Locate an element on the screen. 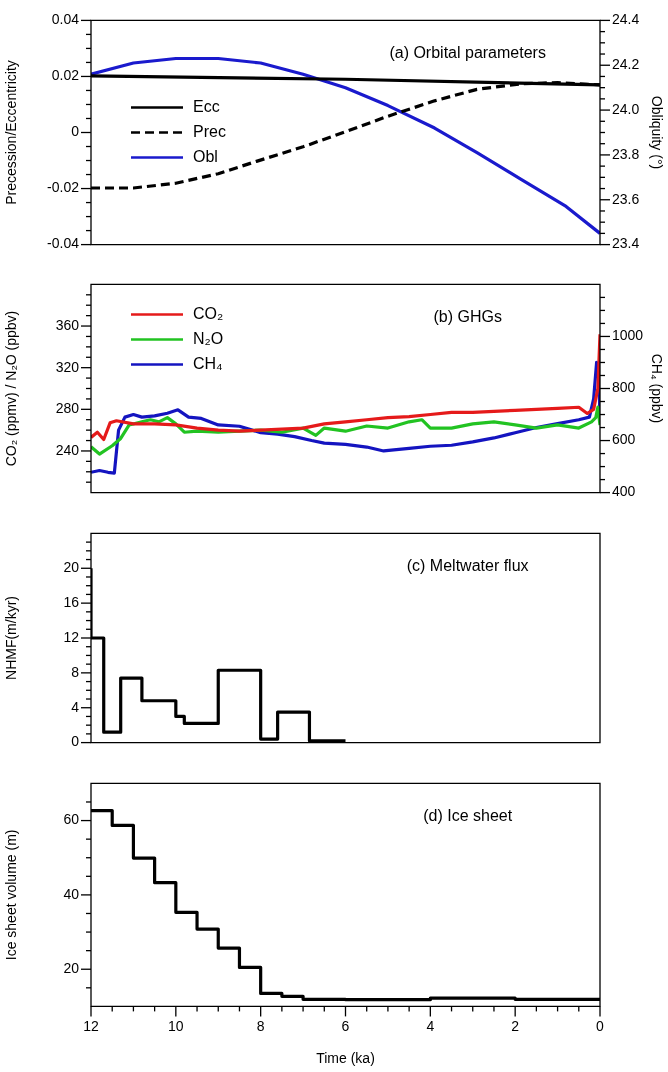 The image size is (668, 1072). x-tick-label: 8 is located at coordinates (260, 1025).